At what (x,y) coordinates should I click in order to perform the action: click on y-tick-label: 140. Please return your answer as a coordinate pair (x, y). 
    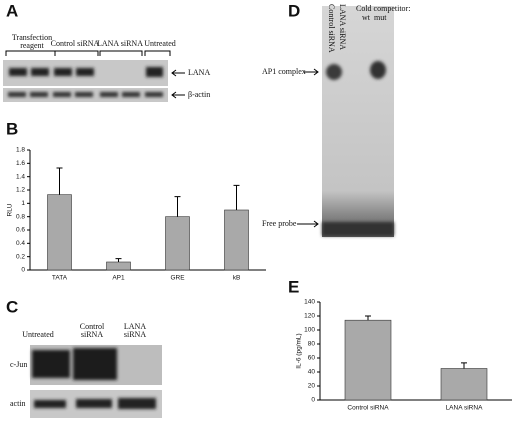
    Looking at the image, I should click on (309, 302).